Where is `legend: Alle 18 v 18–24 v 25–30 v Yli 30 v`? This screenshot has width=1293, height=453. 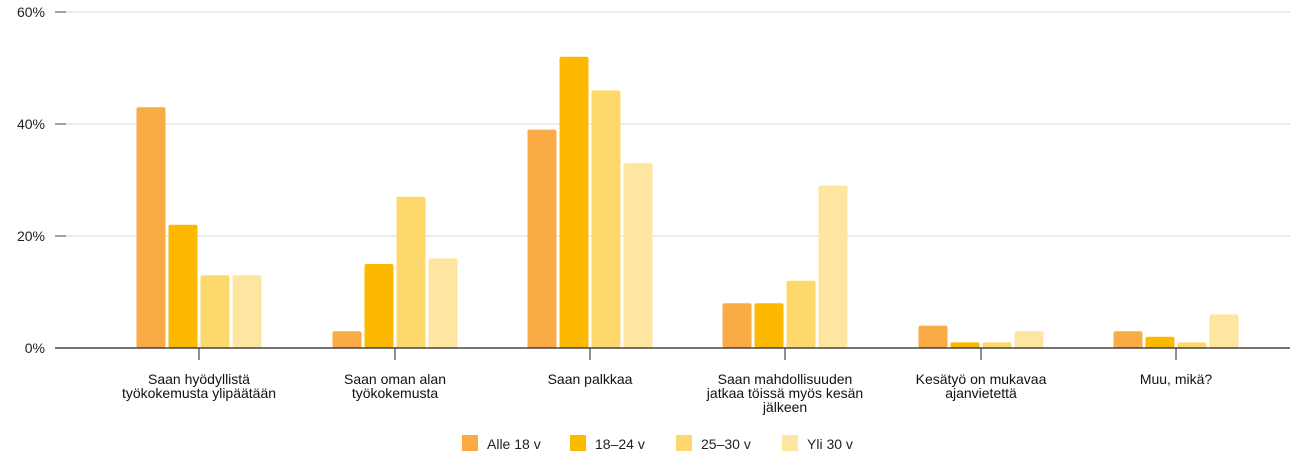
legend: Alle 18 v 18–24 v 25–30 v Yli 30 v is located at coordinates (657, 443).